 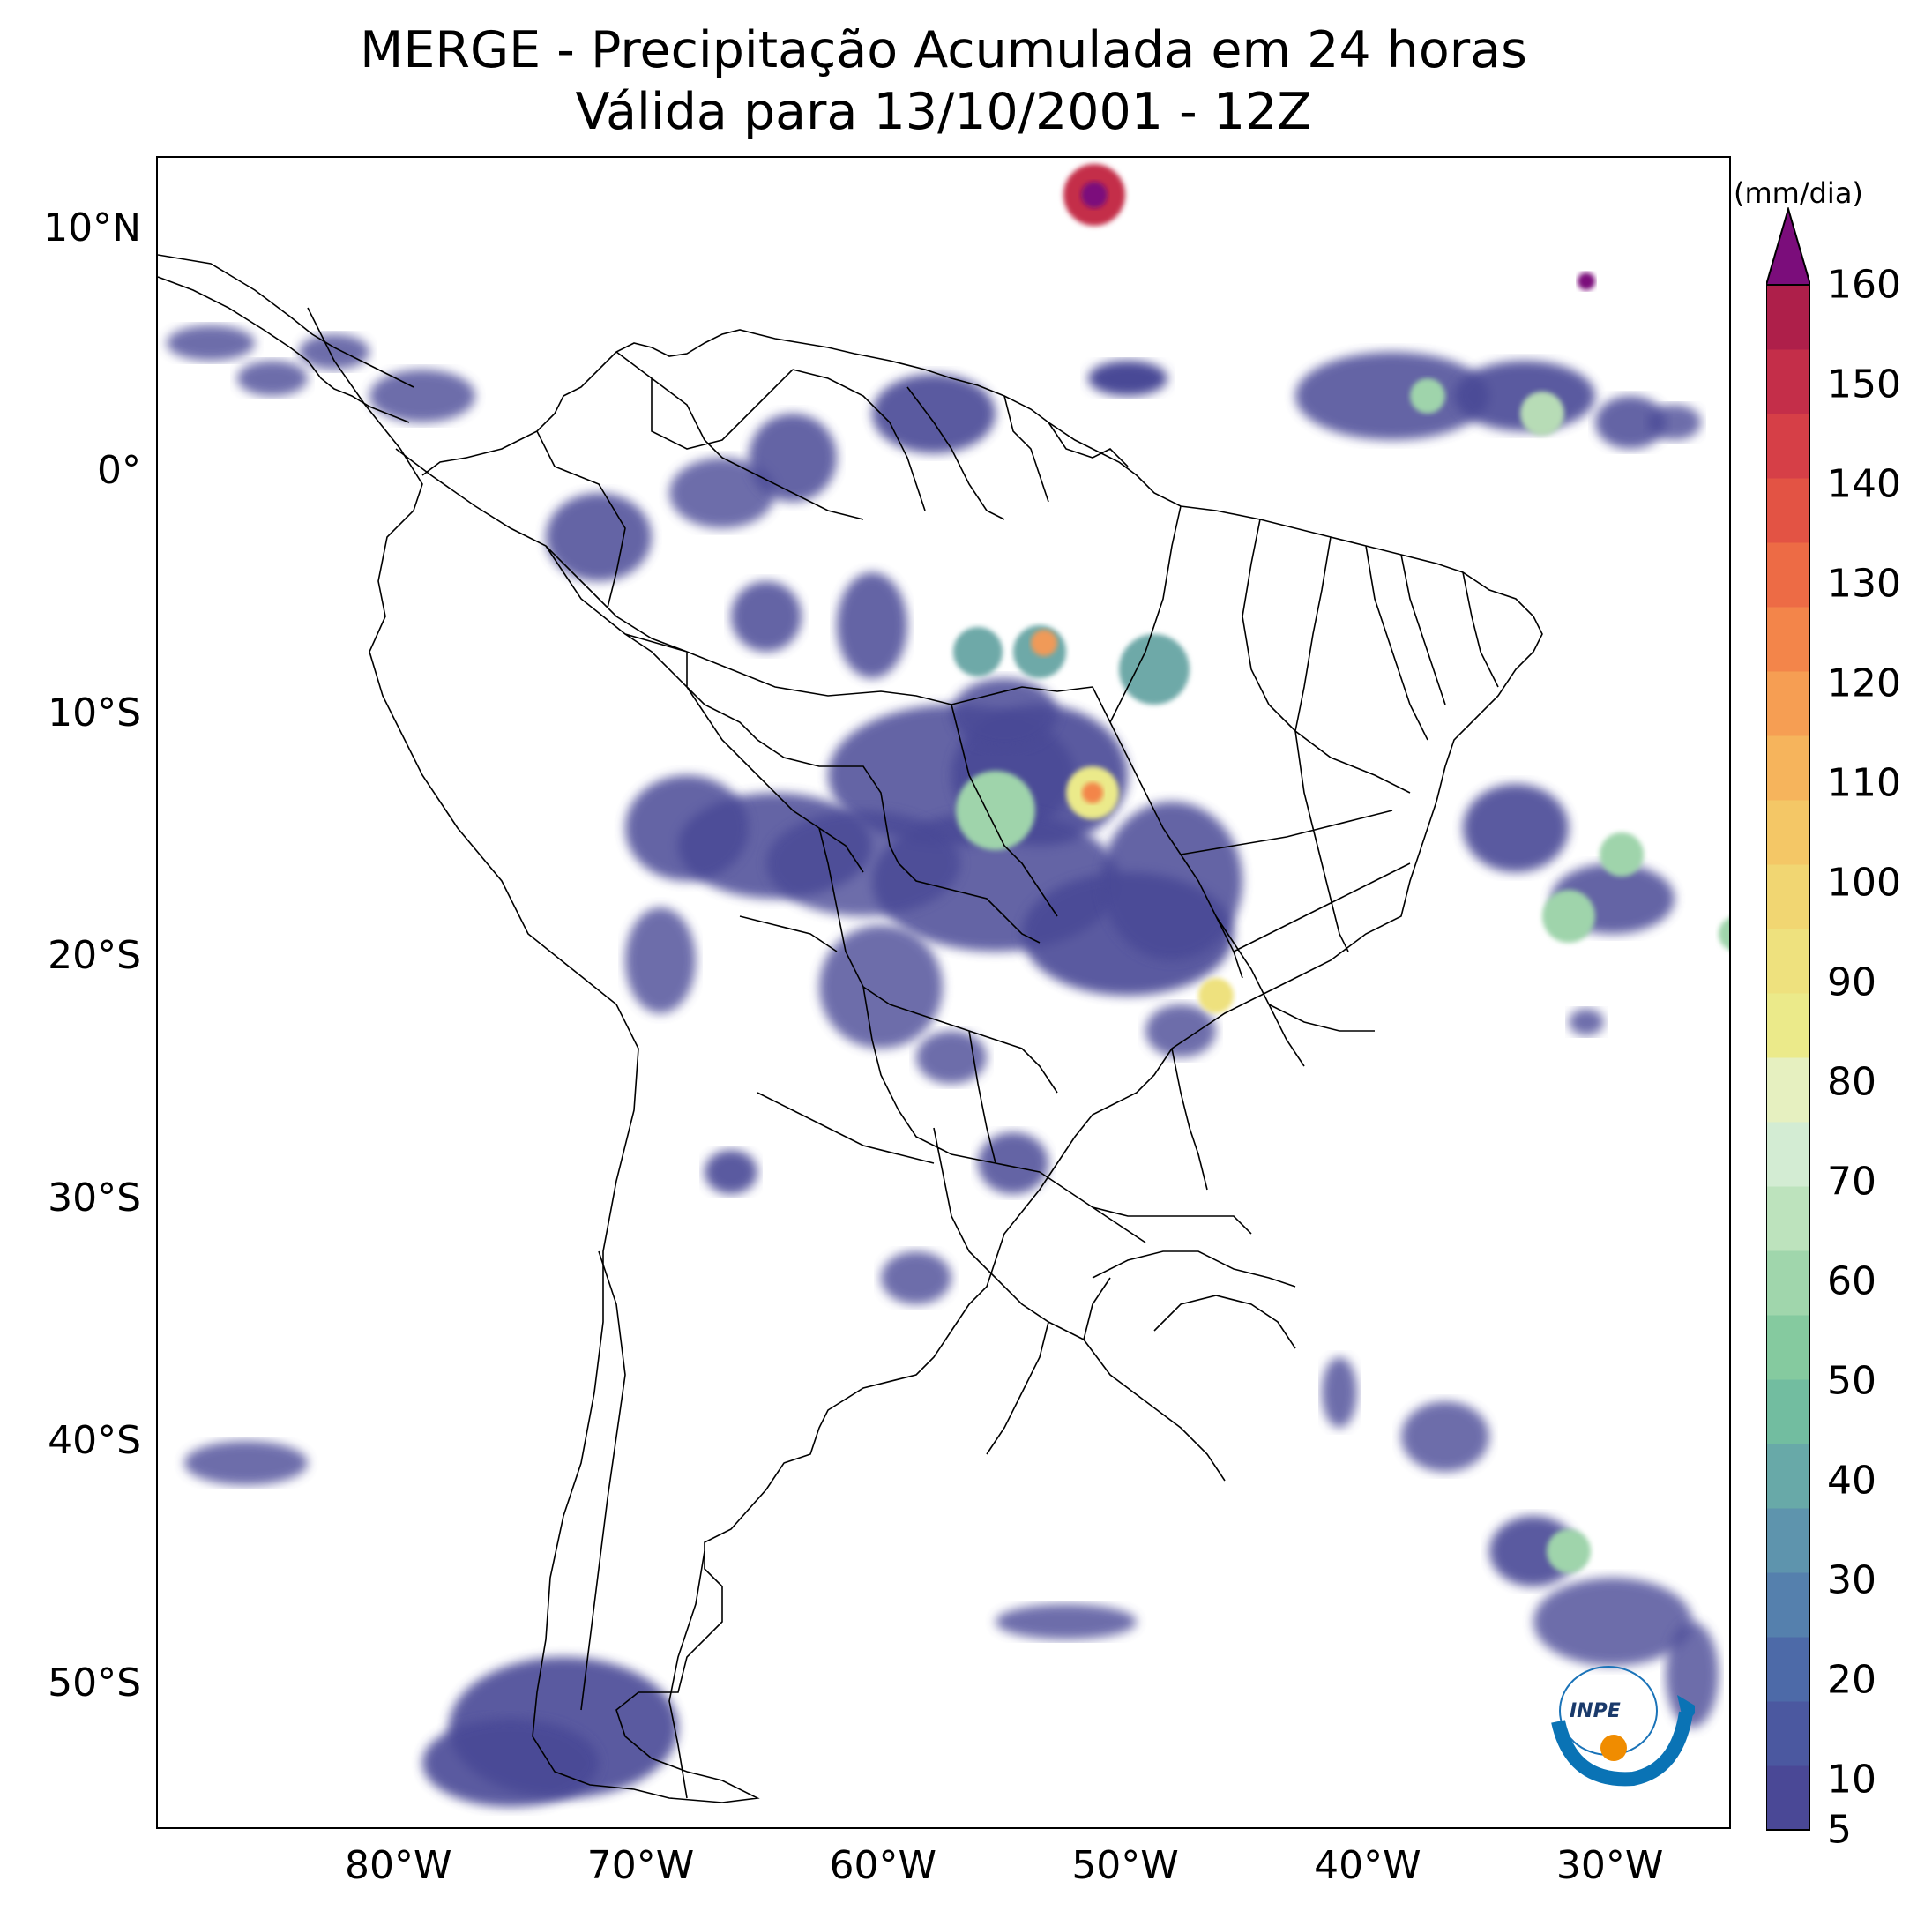 I want to click on title-line-2: Válida para 13/10/2001 - 12Z, so click(x=943, y=112).